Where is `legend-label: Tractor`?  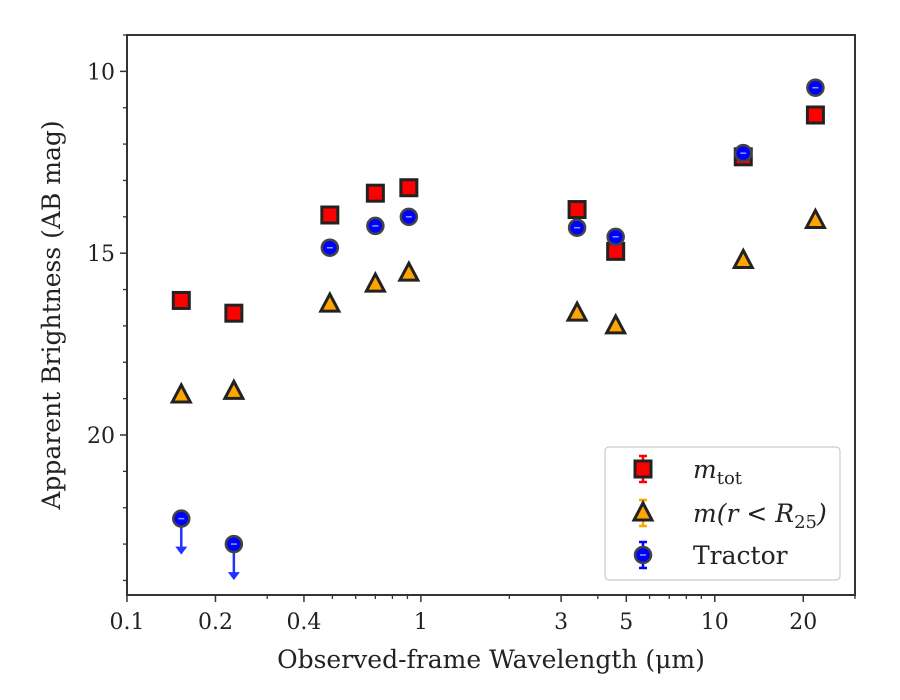 legend-label: Tractor is located at coordinates (740, 555).